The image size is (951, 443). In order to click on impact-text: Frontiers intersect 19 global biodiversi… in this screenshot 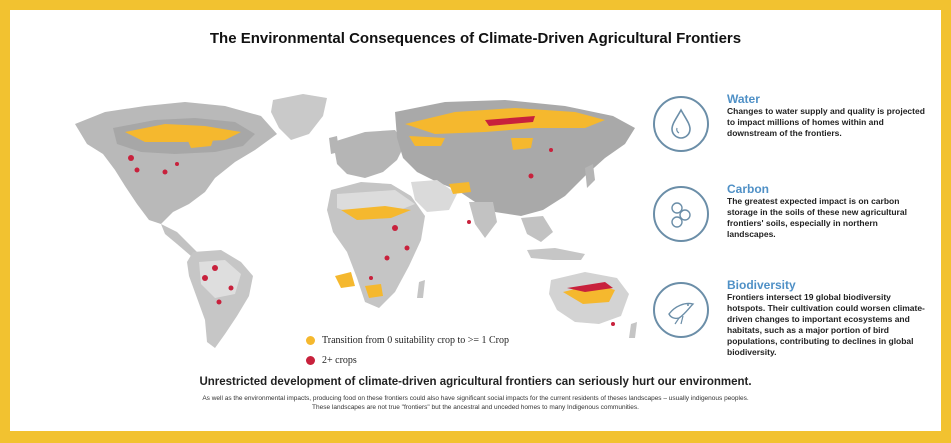, I will do `click(826, 324)`.